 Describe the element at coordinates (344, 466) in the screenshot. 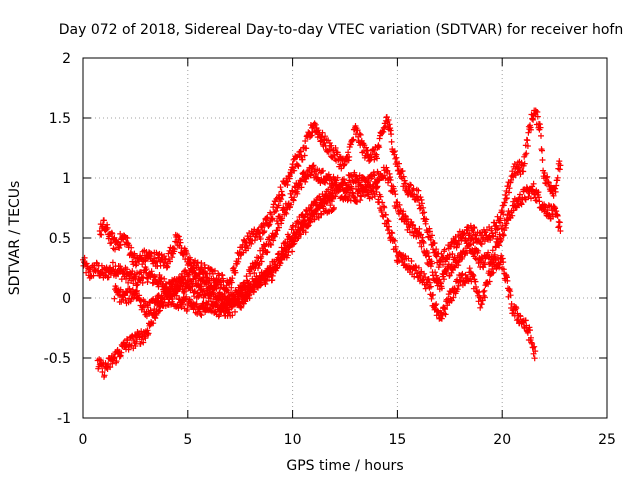

I see `x-axis-label: GPS time / hours` at that location.